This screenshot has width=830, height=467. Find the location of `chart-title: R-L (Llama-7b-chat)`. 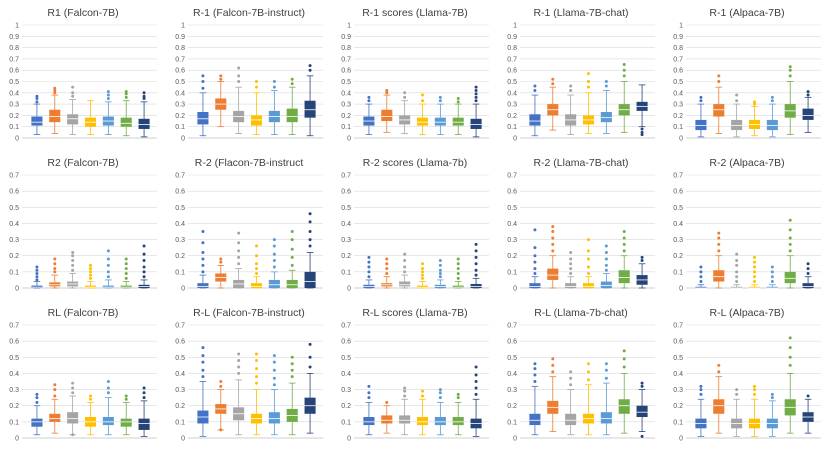

chart-title: R-L (Llama-7b-chat) is located at coordinates (581, 313).